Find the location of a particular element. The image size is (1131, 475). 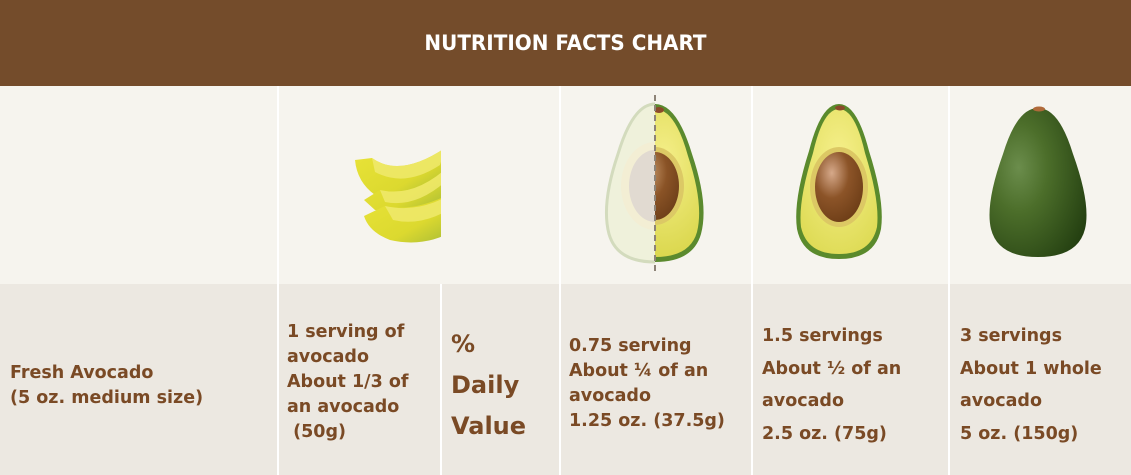

image-cell-half is located at coordinates (850, 185).